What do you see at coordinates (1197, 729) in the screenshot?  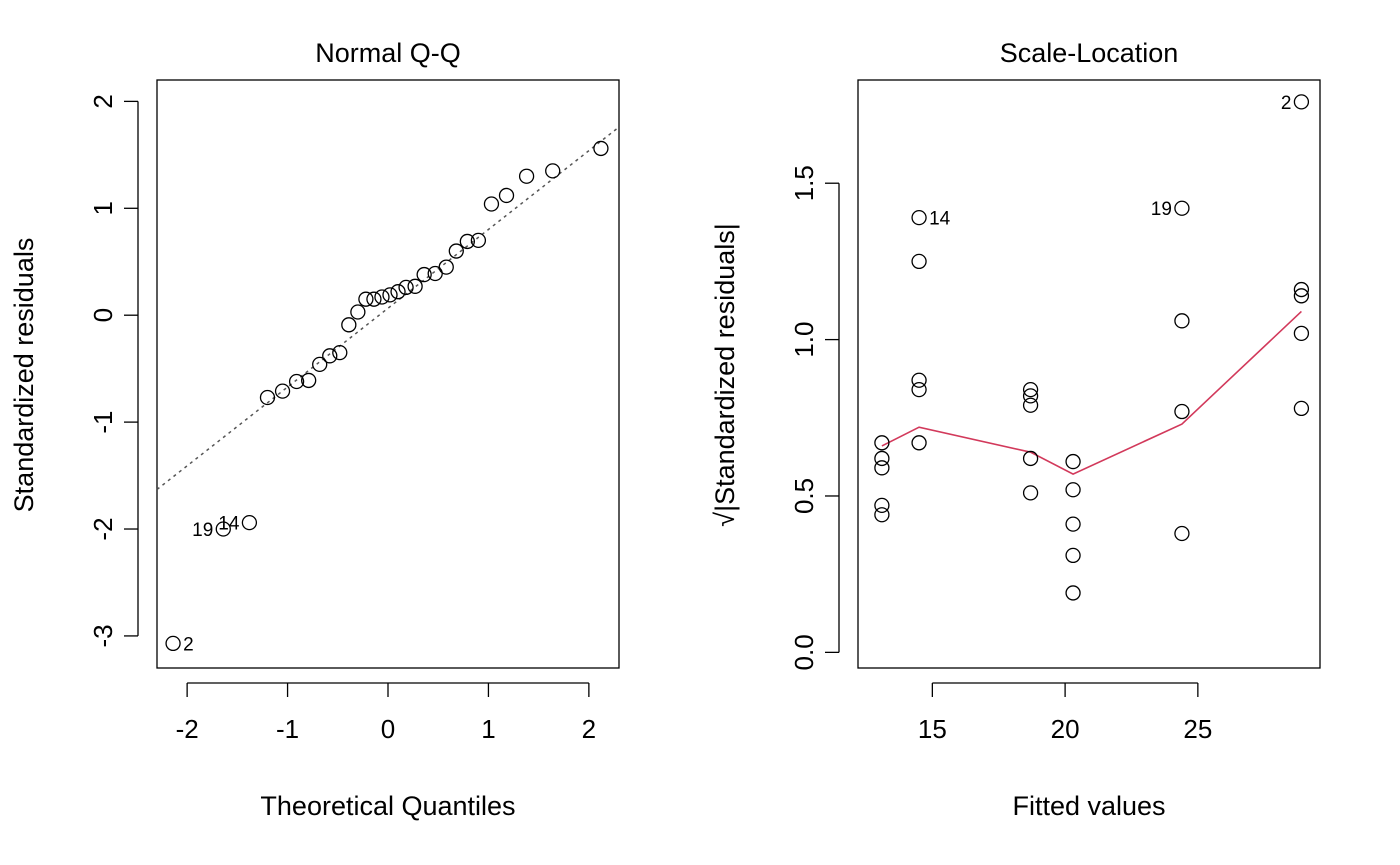 I see `scale-location-x-tick-label: 25` at bounding box center [1197, 729].